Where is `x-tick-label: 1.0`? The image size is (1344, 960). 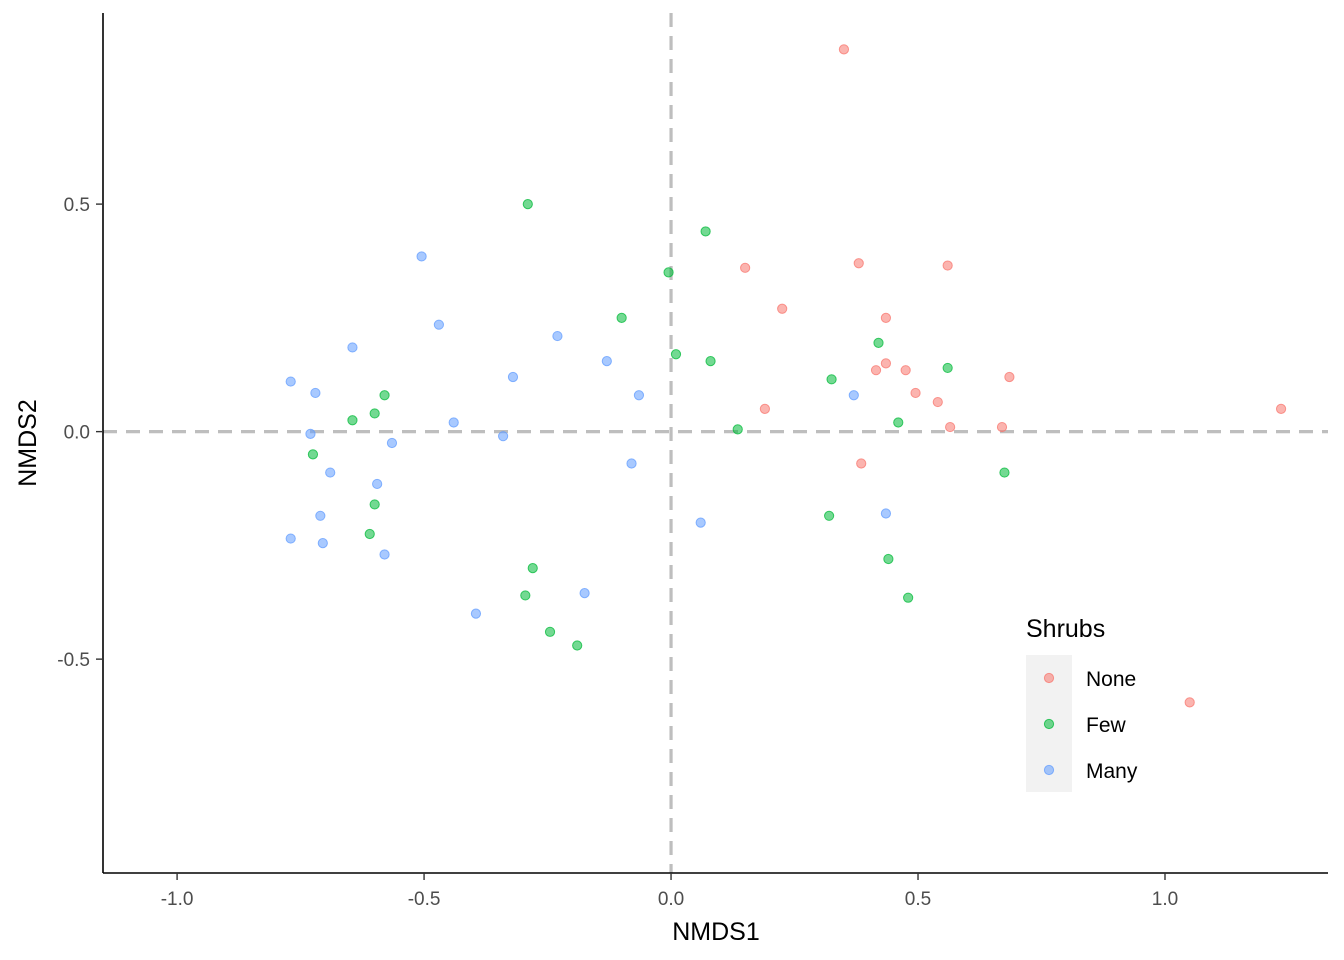
x-tick-label: 1.0 is located at coordinates (1165, 899).